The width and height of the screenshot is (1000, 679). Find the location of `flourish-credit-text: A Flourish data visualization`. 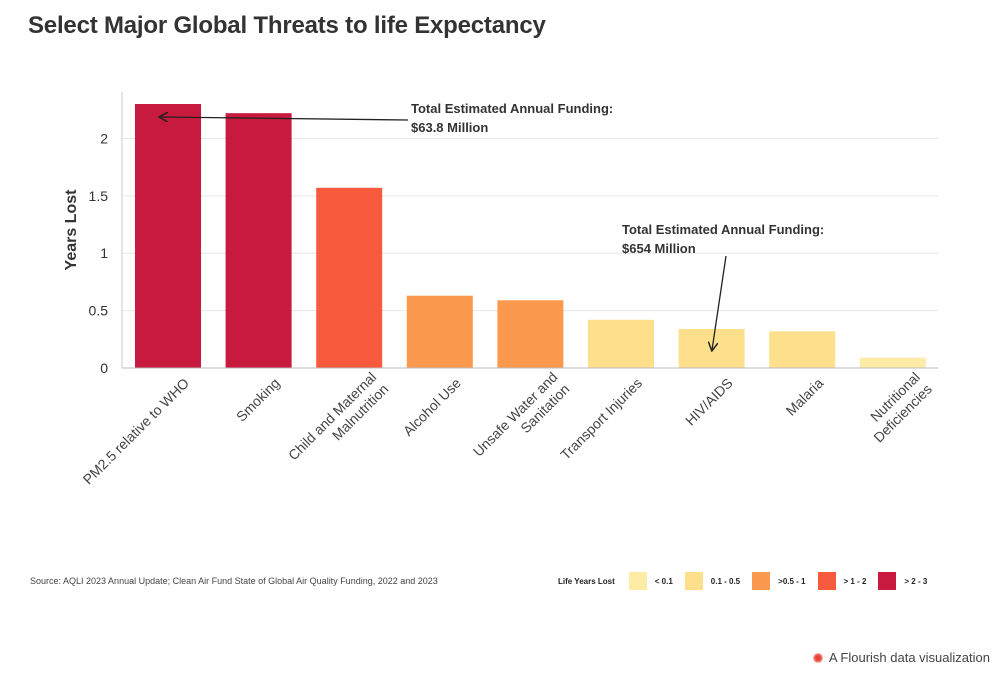

flourish-credit-text: A Flourish data visualization is located at coordinates (909, 657).